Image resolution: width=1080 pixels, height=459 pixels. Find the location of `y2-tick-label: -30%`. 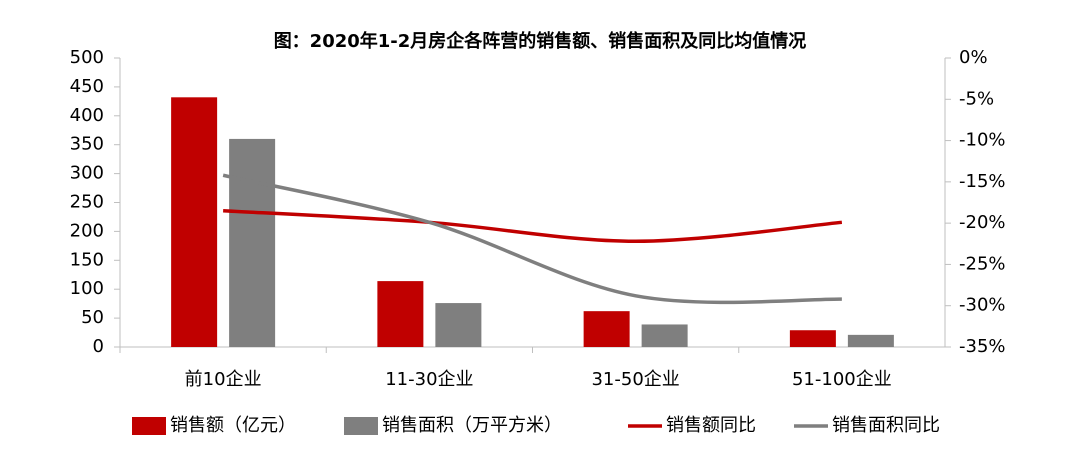

y2-tick-label: -30% is located at coordinates (982, 305).